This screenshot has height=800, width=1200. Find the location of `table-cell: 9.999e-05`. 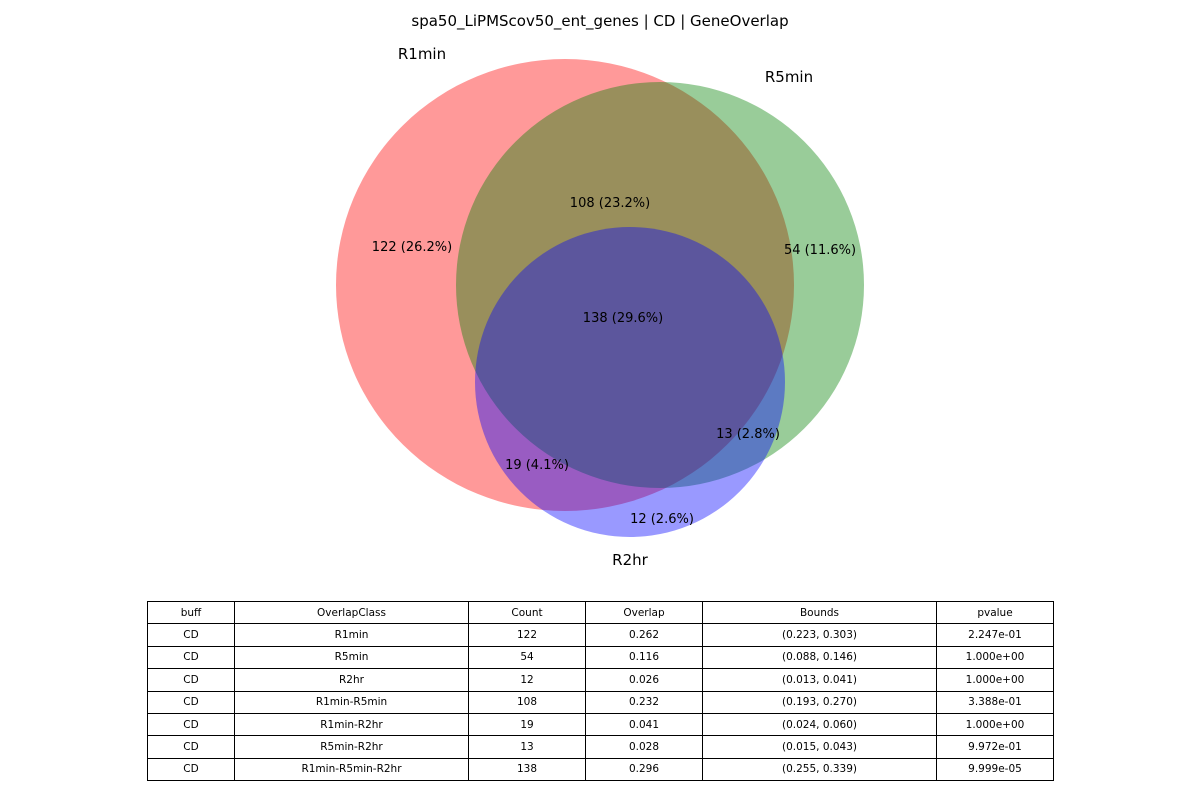

table-cell: 9.999e-05 is located at coordinates (995, 769).